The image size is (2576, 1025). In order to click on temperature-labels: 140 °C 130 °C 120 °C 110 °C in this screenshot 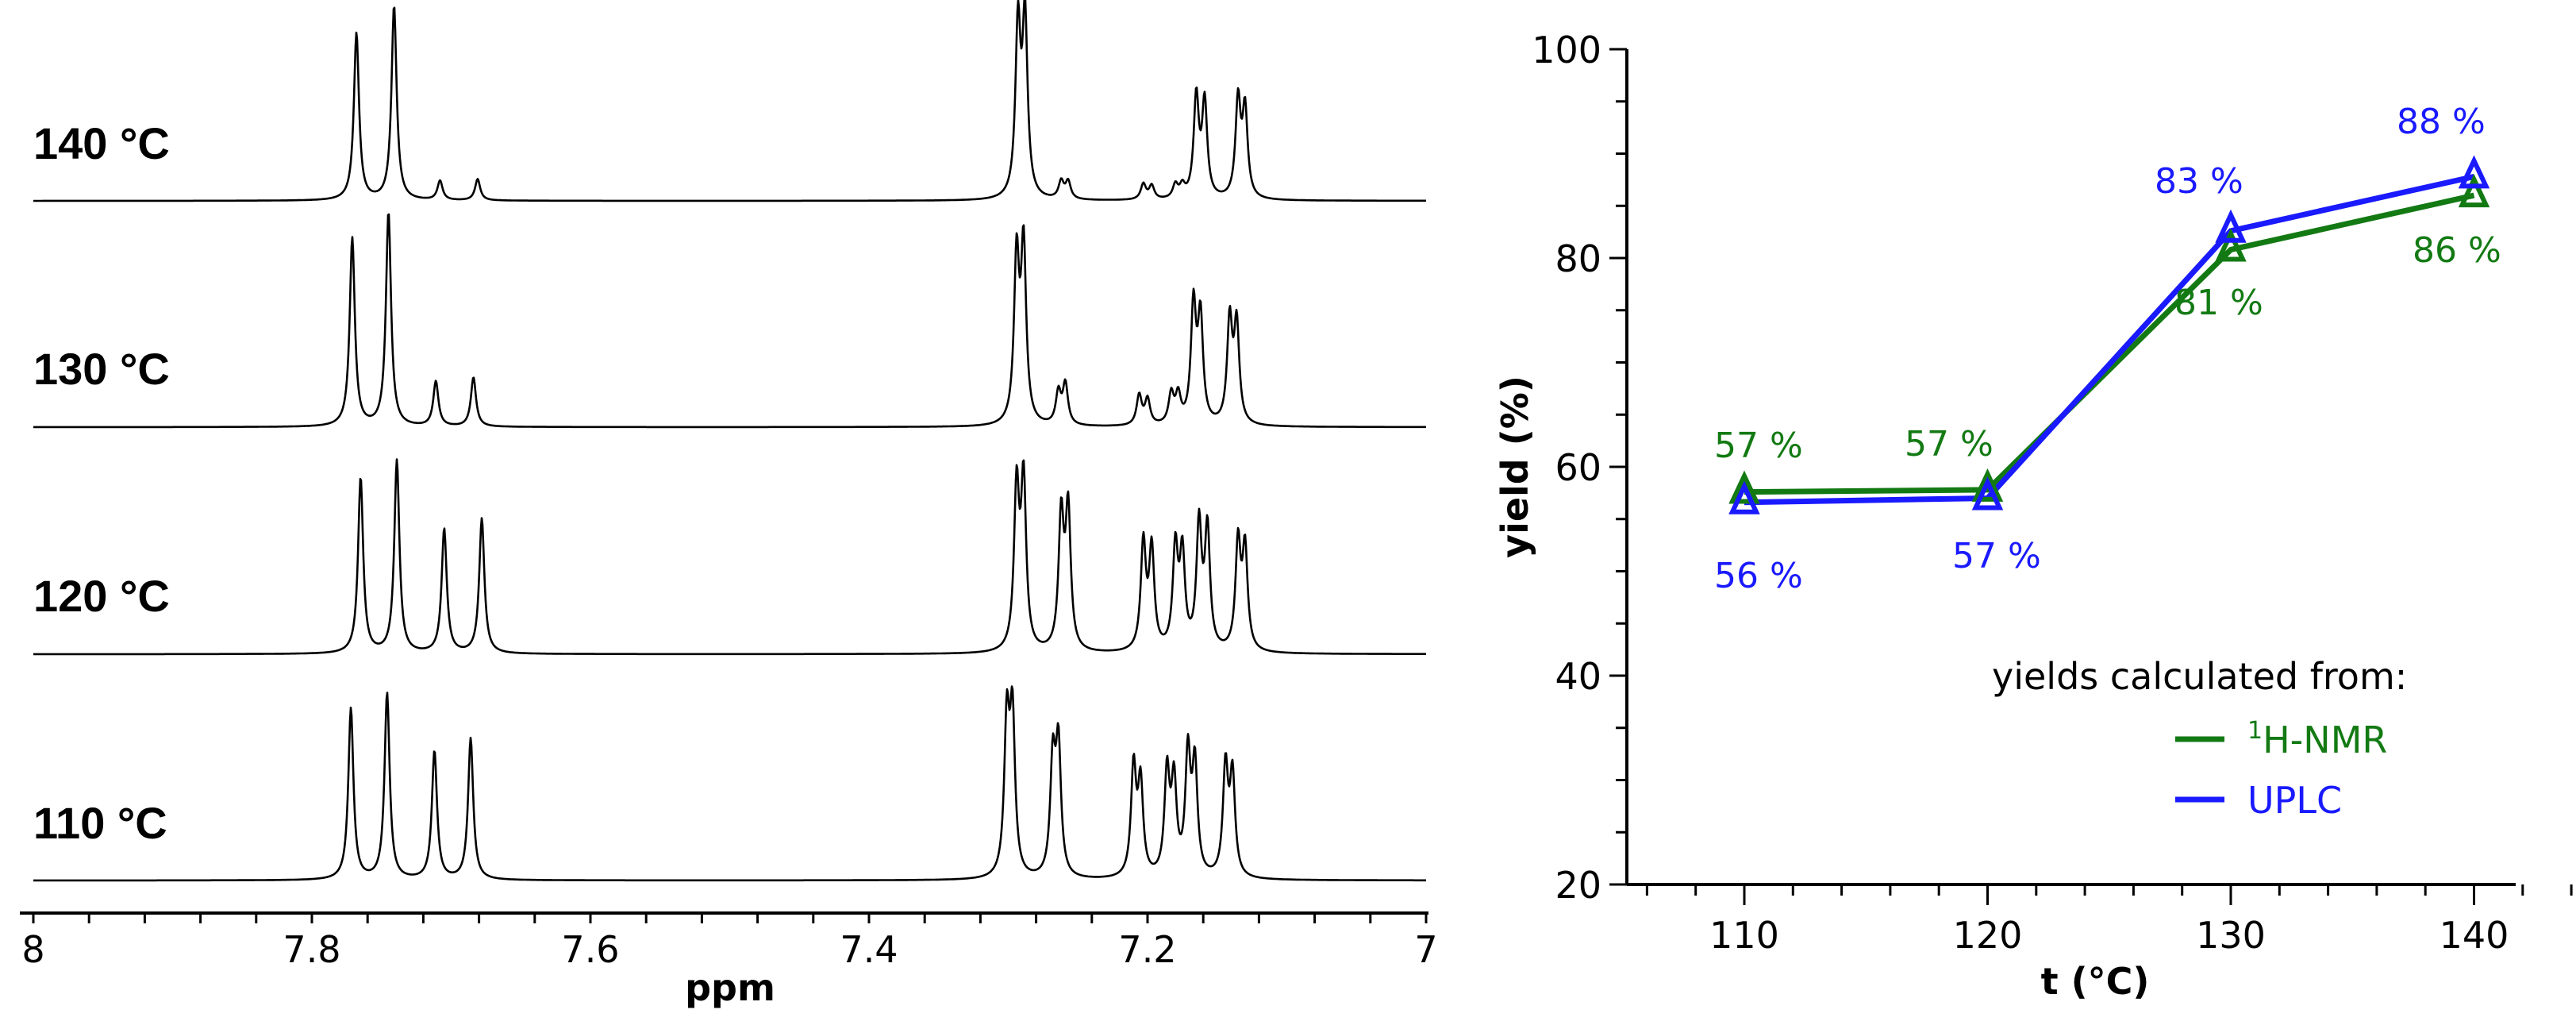, I will do `click(101, 483)`.